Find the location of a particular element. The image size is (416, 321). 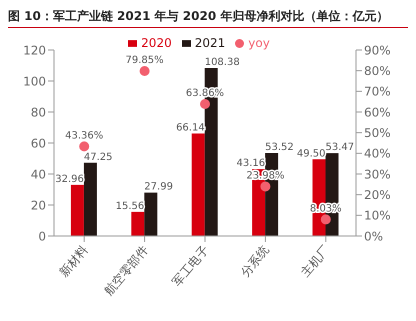

data-label: 108.38 is located at coordinates (222, 62).